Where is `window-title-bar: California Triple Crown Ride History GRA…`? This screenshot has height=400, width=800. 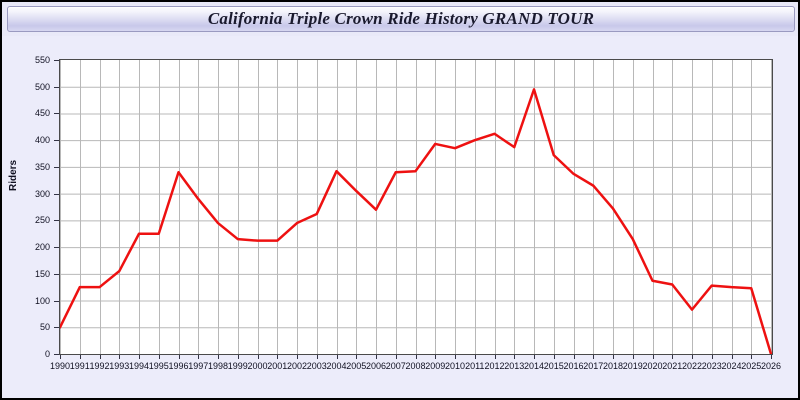 window-title-bar: California Triple Crown Ride History GRA… is located at coordinates (401, 19).